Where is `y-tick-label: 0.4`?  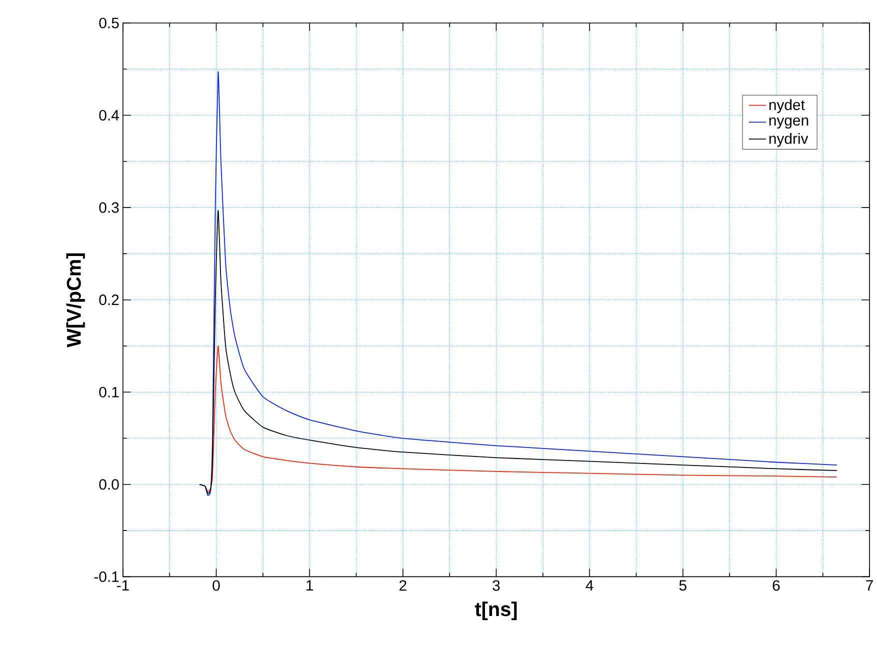 y-tick-label: 0.4 is located at coordinates (109, 115).